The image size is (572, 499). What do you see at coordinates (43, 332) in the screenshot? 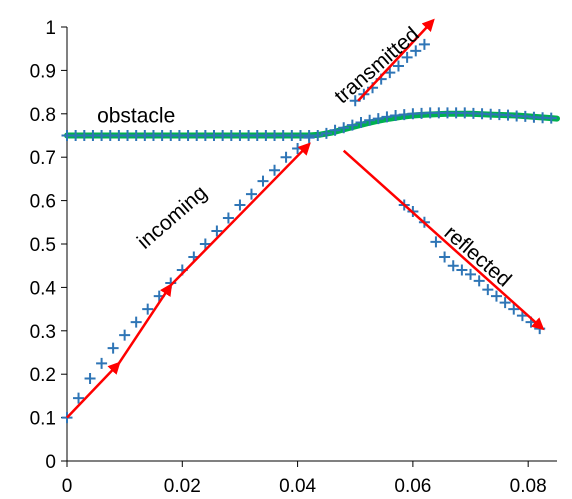
I see `y-tick-label: 0.3` at bounding box center [43, 332].